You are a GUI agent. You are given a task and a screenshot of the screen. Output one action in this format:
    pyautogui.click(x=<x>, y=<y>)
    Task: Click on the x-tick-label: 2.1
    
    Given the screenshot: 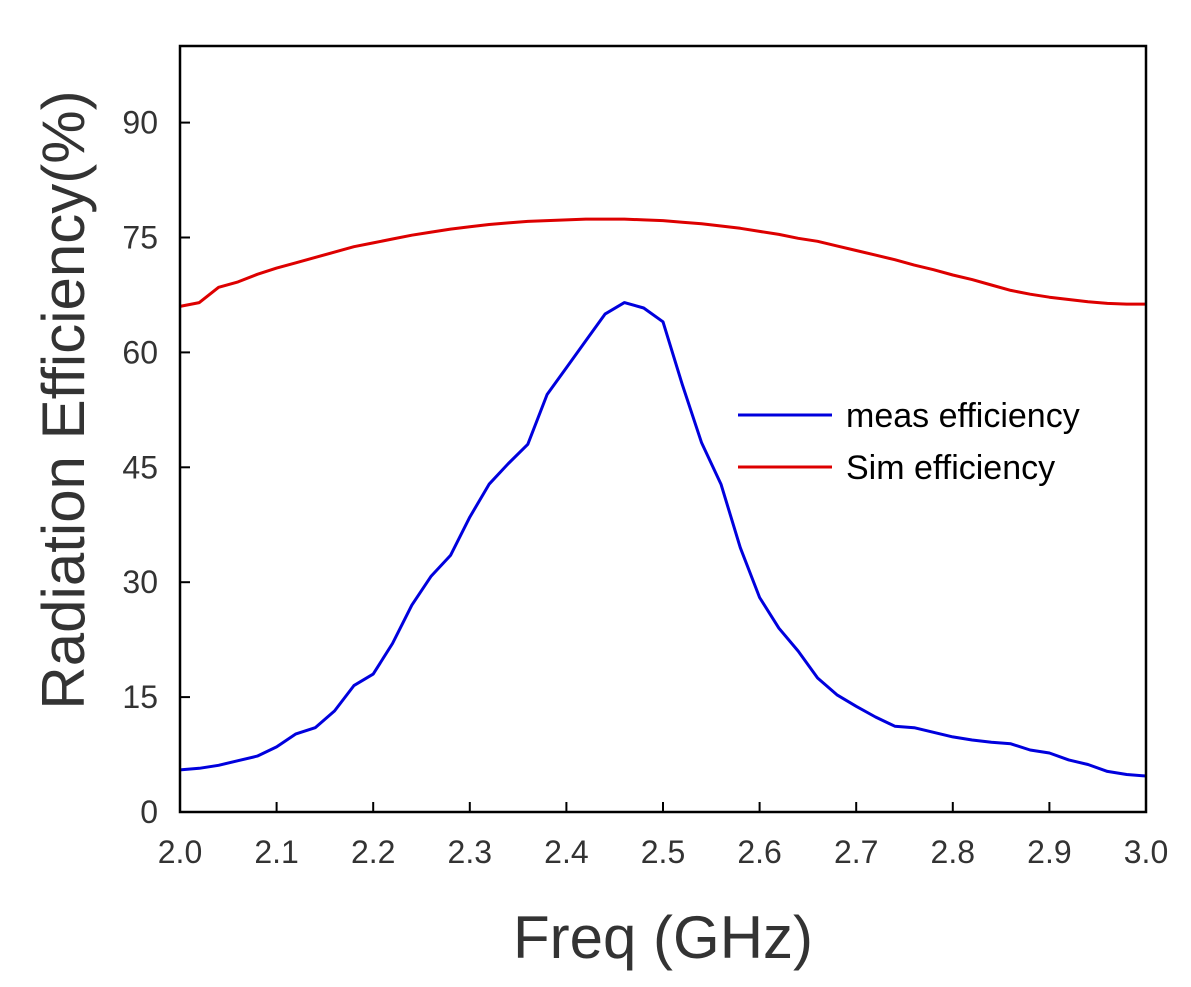 What is the action you would take?
    pyautogui.click(x=276, y=852)
    